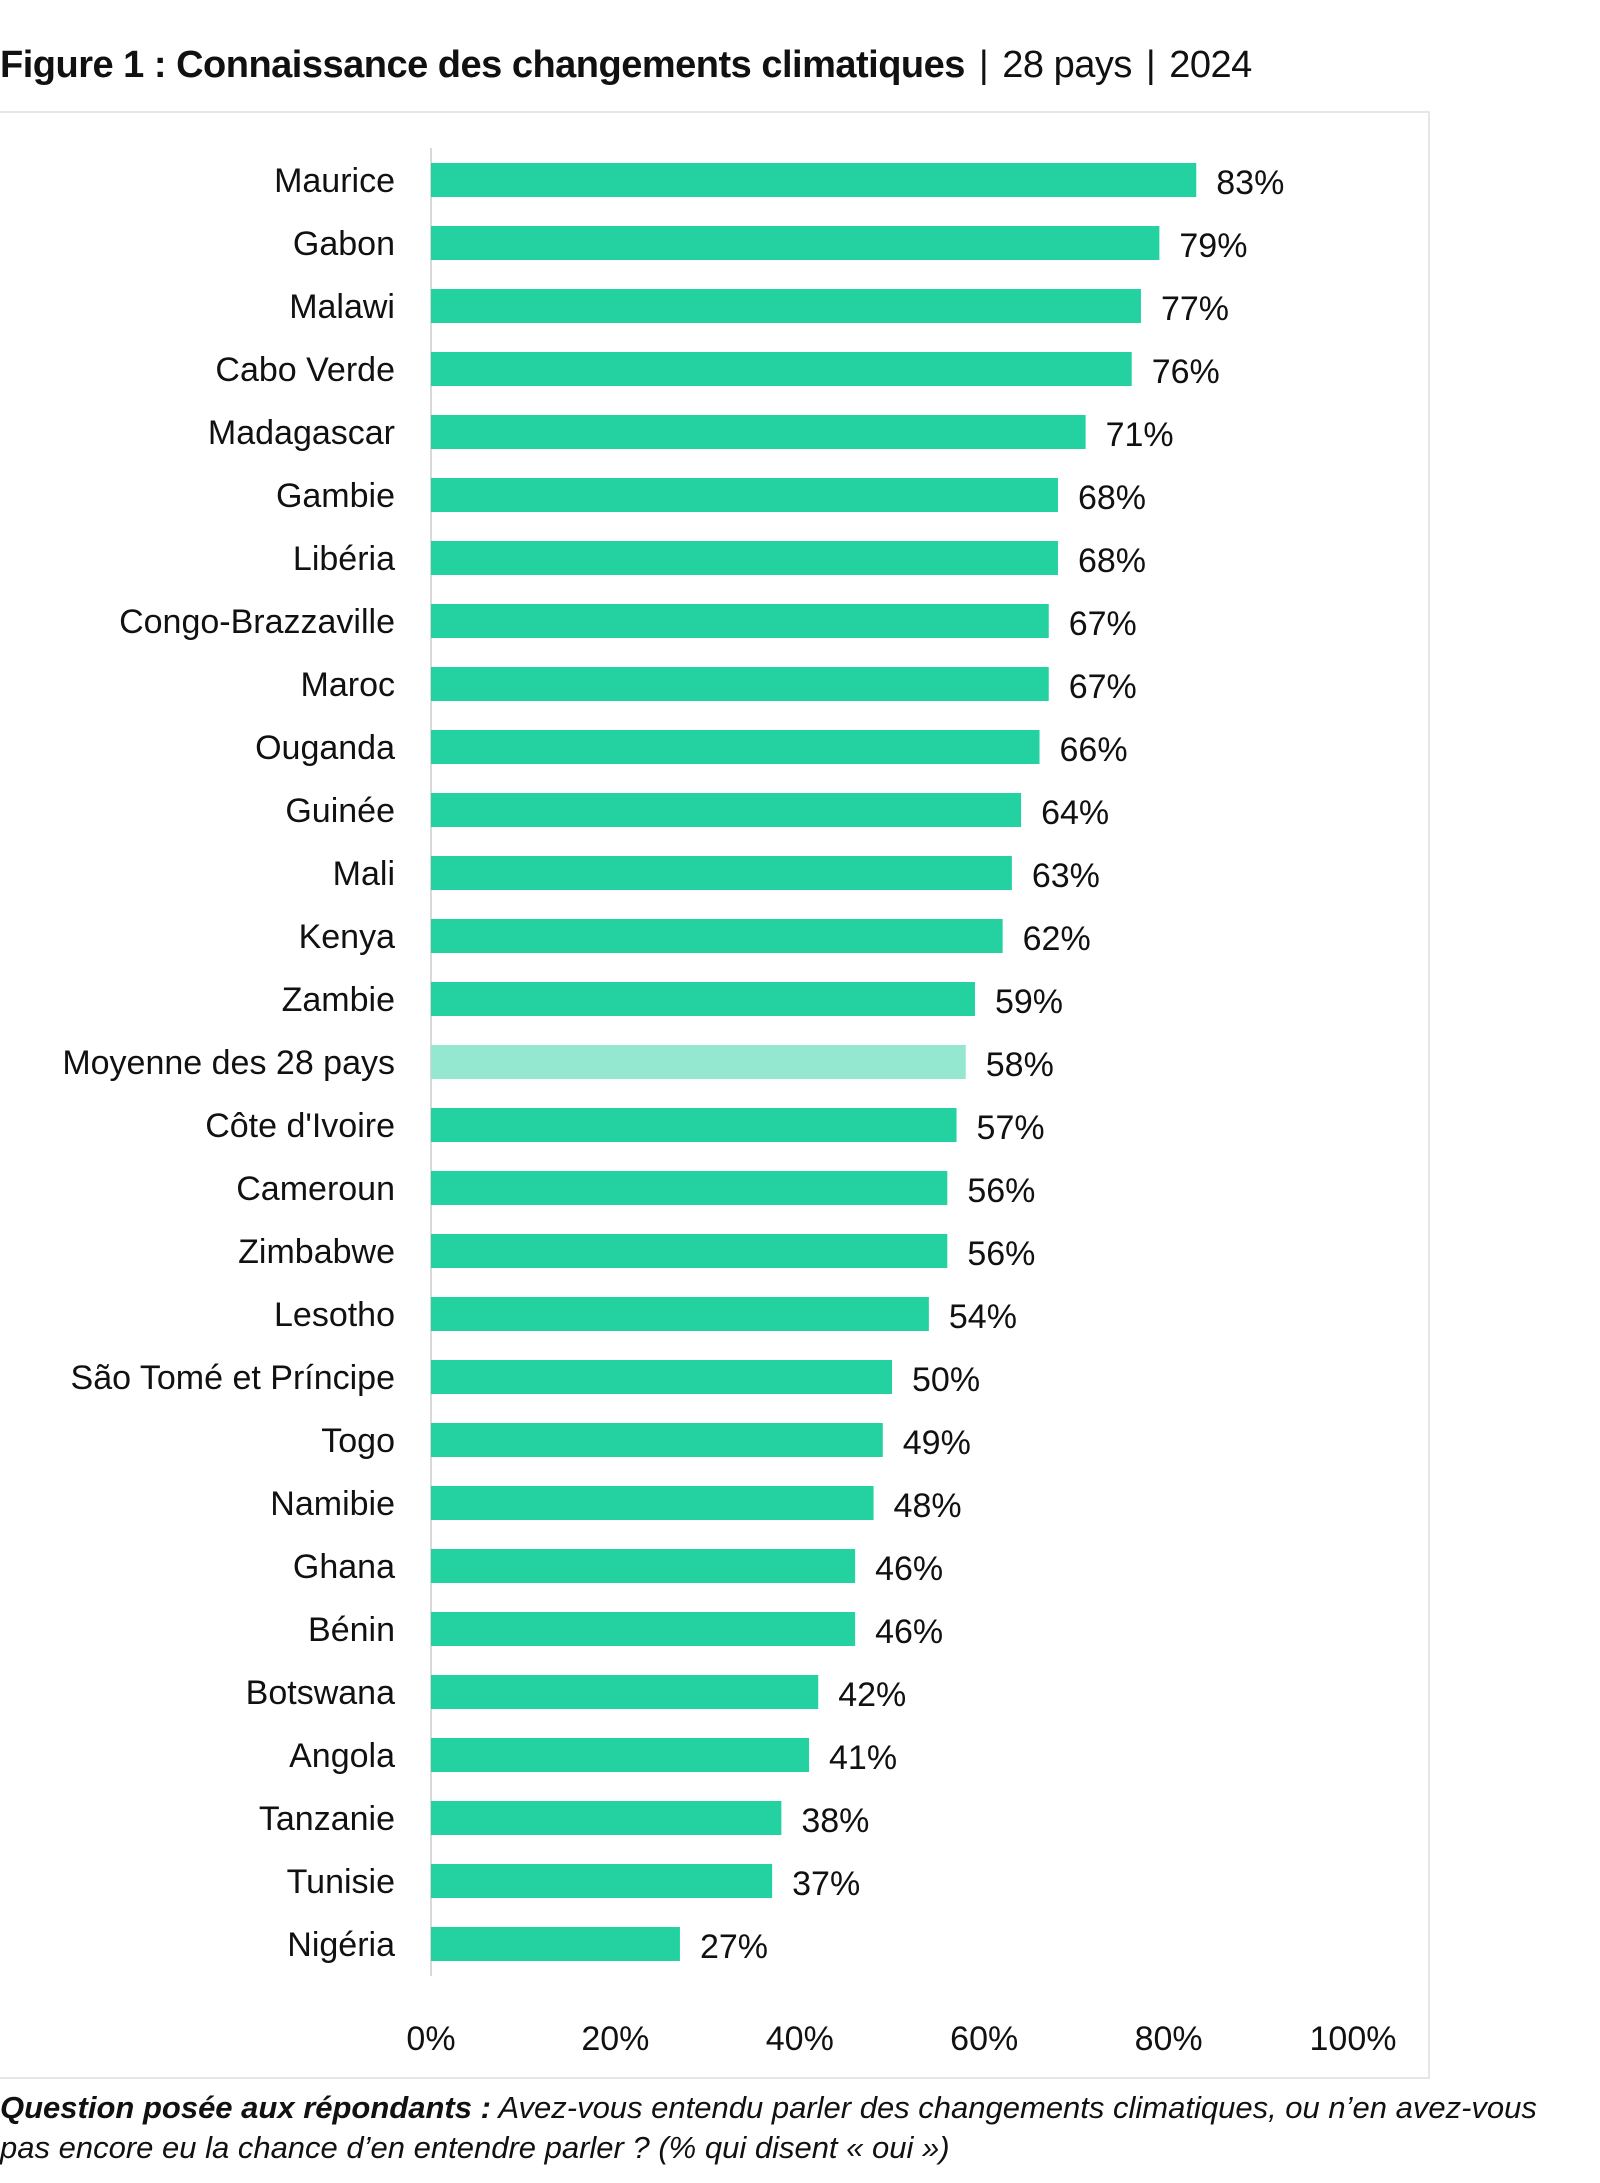 The width and height of the screenshot is (1600, 2183). What do you see at coordinates (937, 1443) in the screenshot?
I see `data-label: 49%` at bounding box center [937, 1443].